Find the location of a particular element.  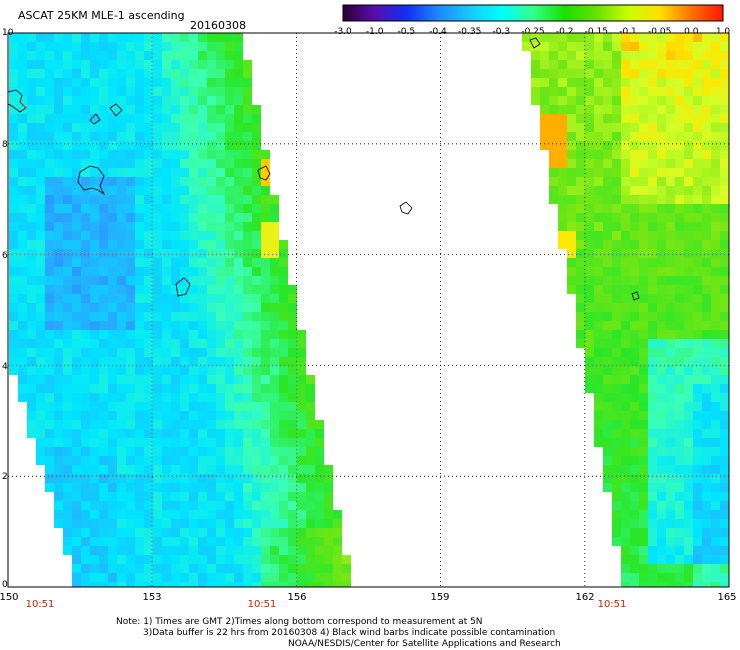

island-outline is located at coordinates (635, 296).